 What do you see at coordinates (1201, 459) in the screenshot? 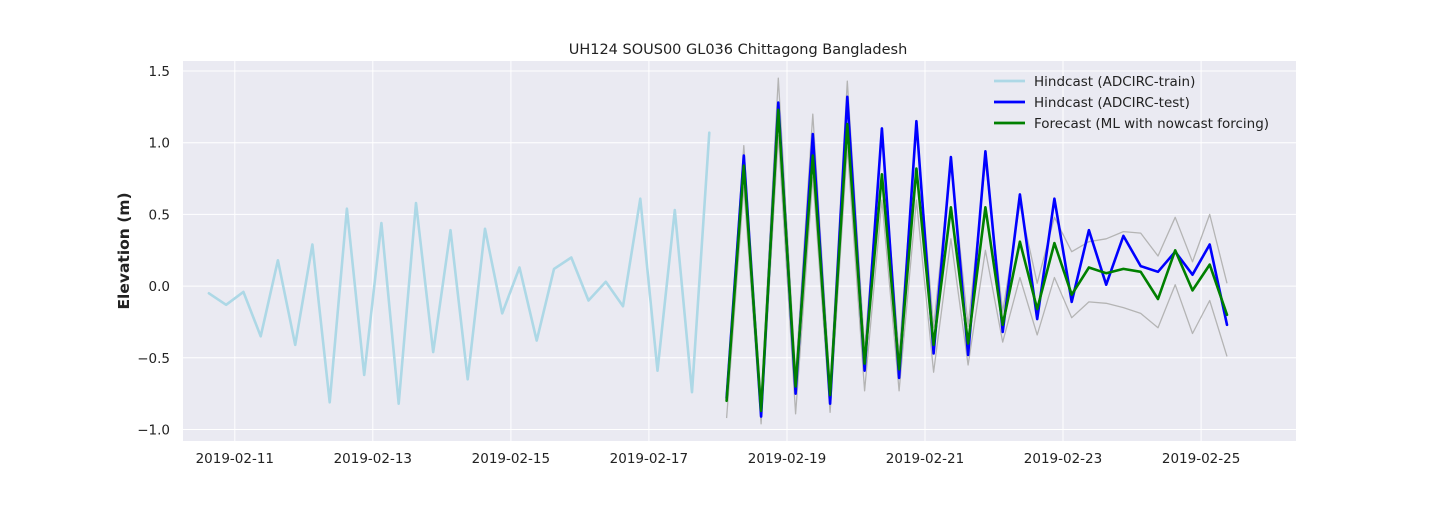
I see `x-tick-label: 2019-02-25` at bounding box center [1201, 459].